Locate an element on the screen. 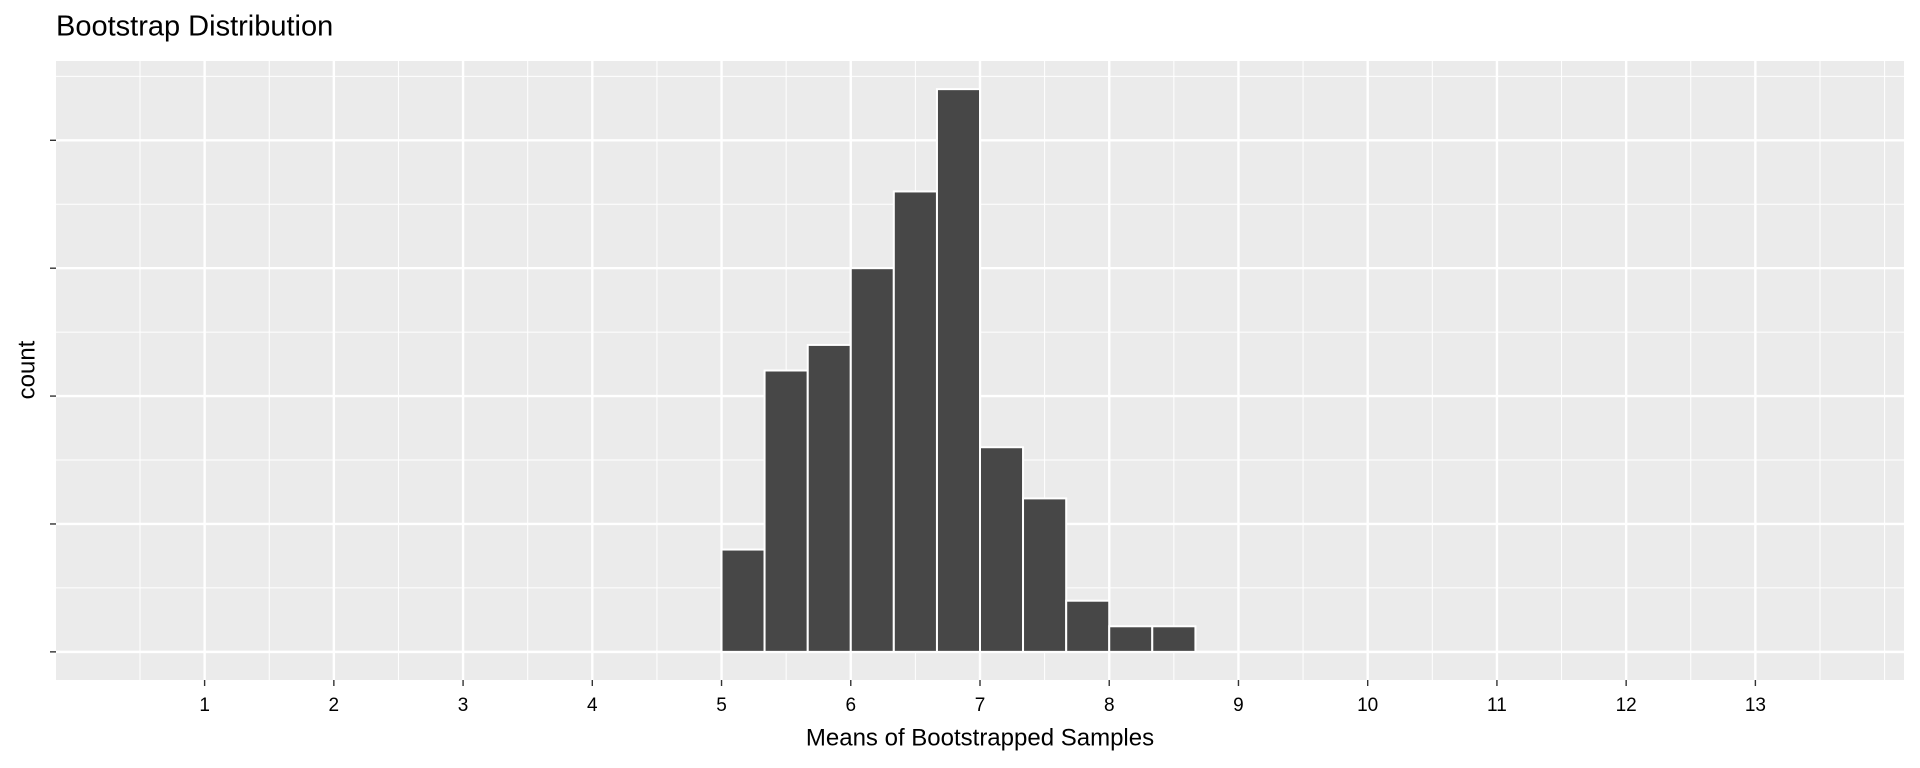  x-tick-label: 4 is located at coordinates (592, 705).